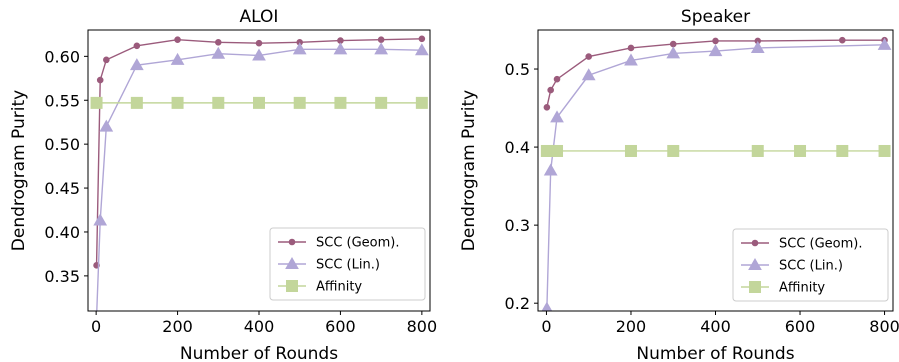  I want to click on aloi-legend-label: SCC (Geom)., so click(358, 243).